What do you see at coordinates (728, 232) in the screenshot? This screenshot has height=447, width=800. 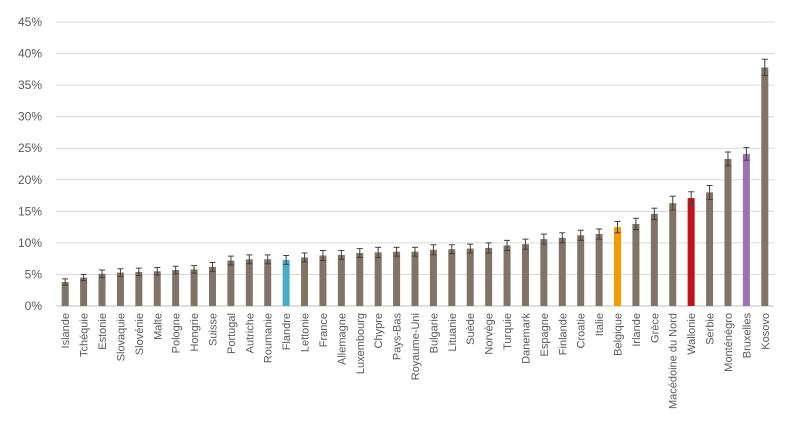 I see `bar-monténégro` at bounding box center [728, 232].